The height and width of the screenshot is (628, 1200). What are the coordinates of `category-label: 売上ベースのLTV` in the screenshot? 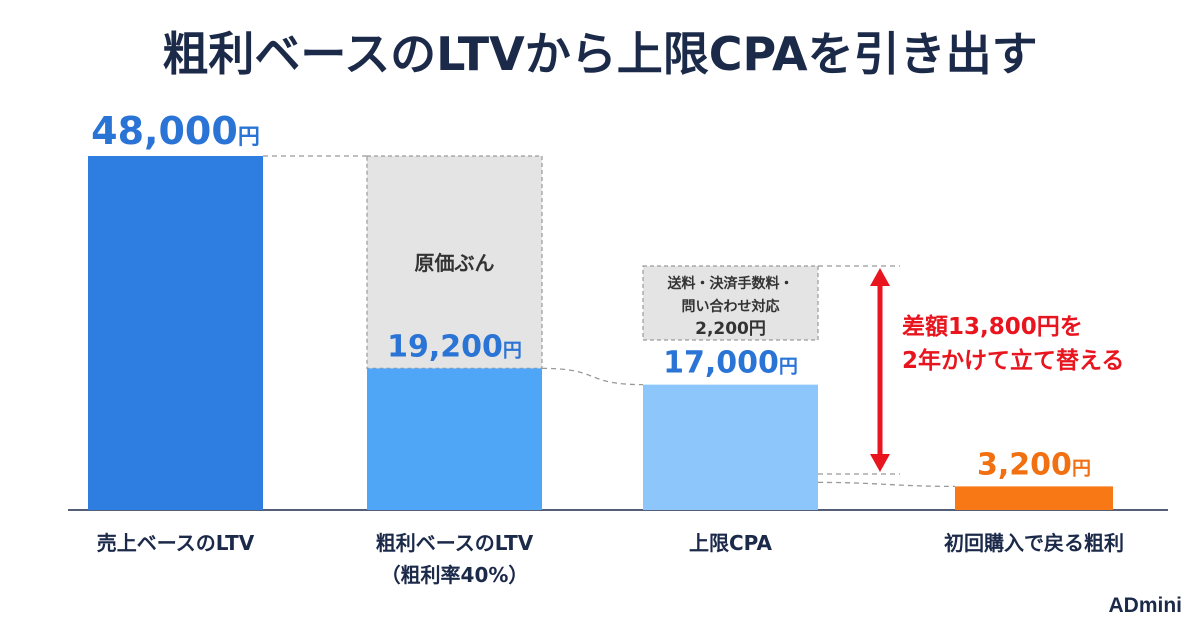 It's located at (176, 543).